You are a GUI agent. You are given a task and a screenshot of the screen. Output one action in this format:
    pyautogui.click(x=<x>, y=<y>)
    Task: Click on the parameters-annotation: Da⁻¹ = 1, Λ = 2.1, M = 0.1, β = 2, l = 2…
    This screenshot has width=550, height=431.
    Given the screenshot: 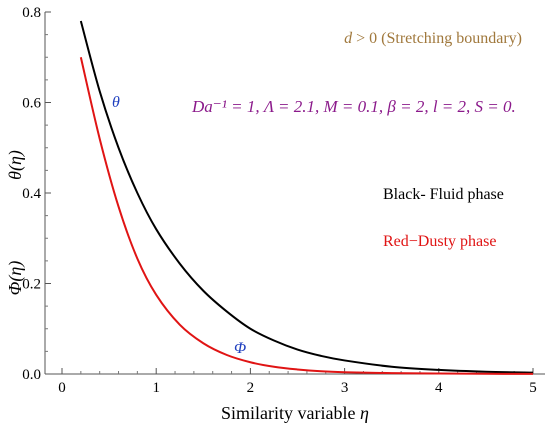 What is the action you would take?
    pyautogui.click(x=353, y=106)
    